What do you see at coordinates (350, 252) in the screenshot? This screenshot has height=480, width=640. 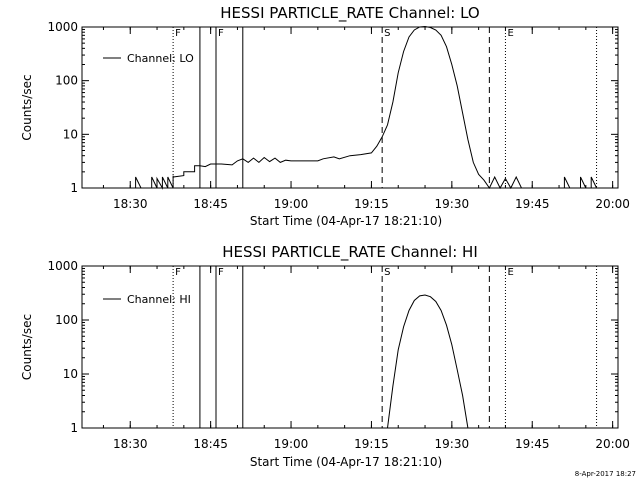 I see `chart-title: HESSI PARTICLE_RATE Channel: HI` at bounding box center [350, 252].